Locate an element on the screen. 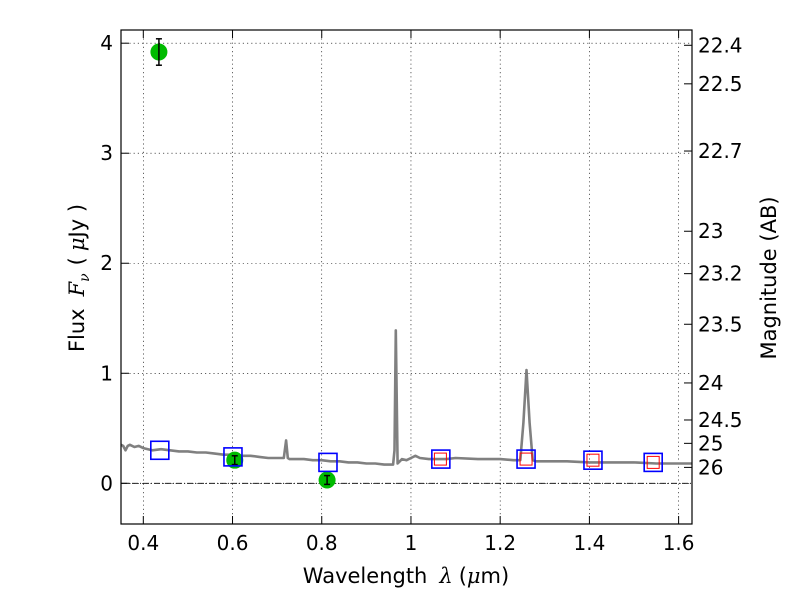 This screenshot has width=800, height=600. mag-tick-label: 24 is located at coordinates (710, 383).